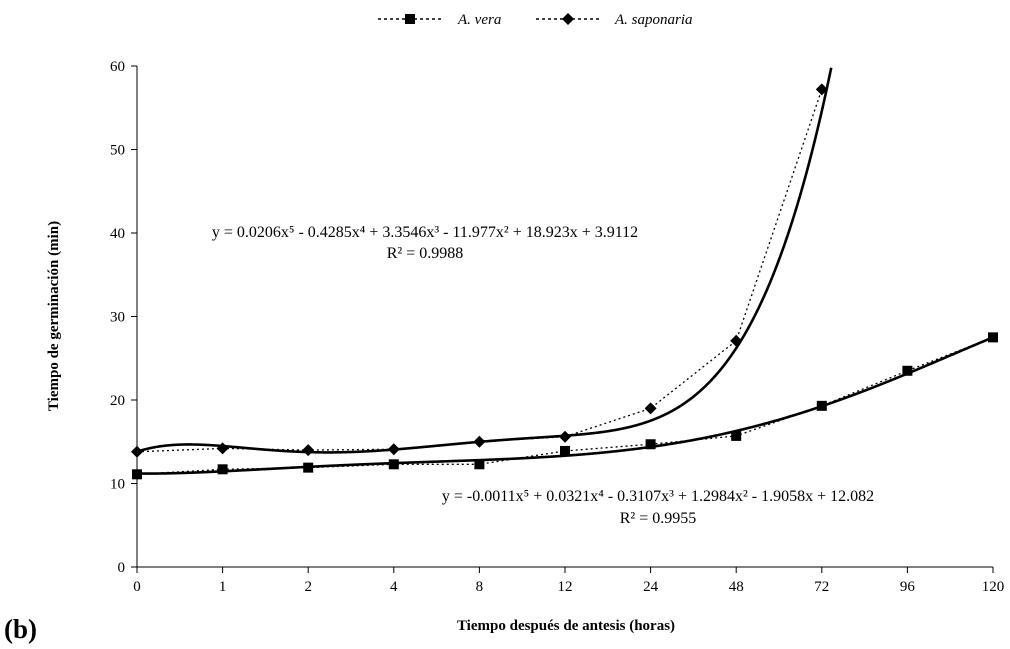 The width and height of the screenshot is (1010, 649). Describe the element at coordinates (54, 316) in the screenshot. I see `y-axis-title: Tiempo de germinación (min)` at that location.